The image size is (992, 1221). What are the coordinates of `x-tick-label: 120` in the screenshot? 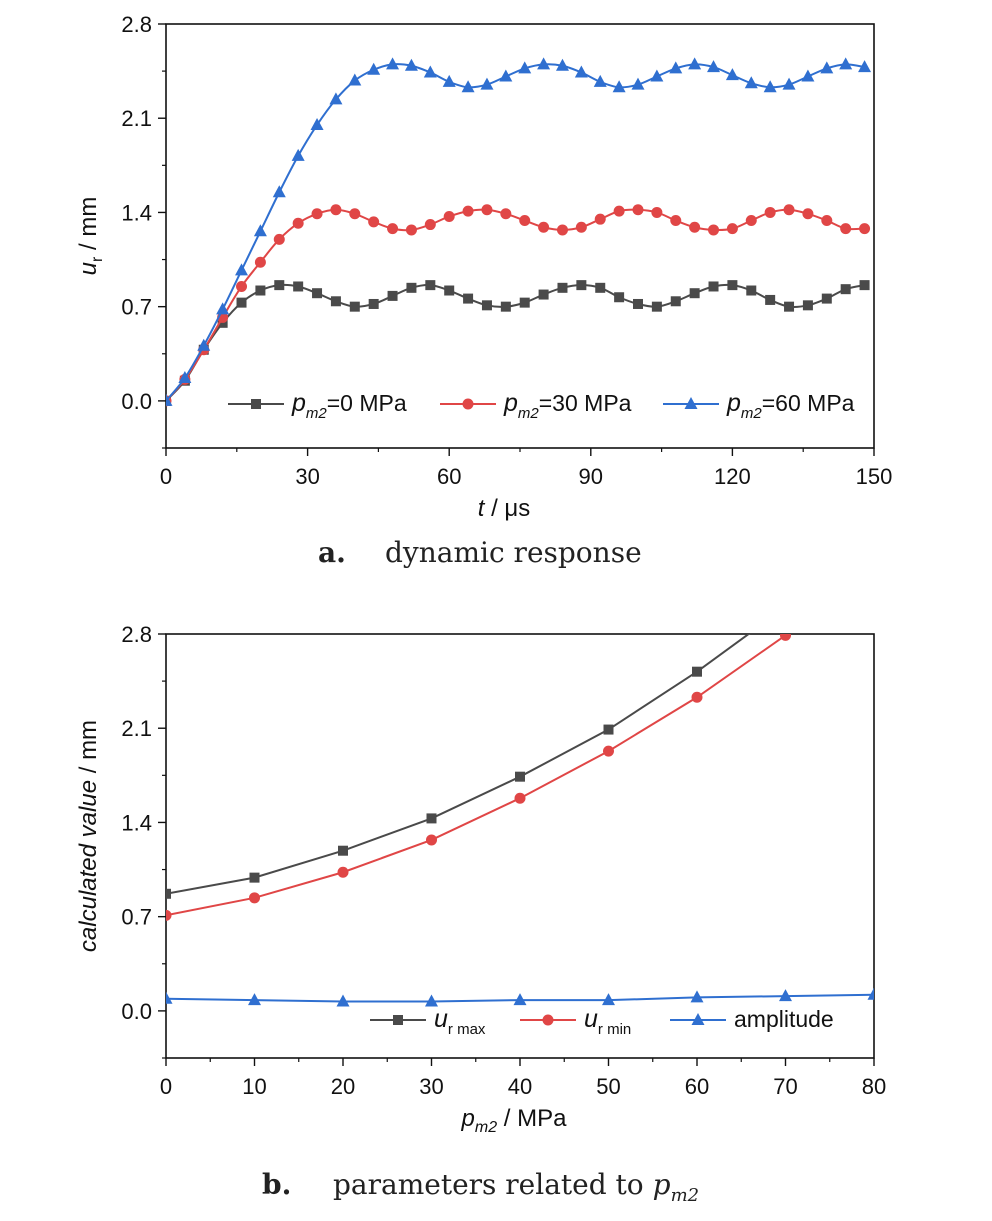 It's located at (732, 476).